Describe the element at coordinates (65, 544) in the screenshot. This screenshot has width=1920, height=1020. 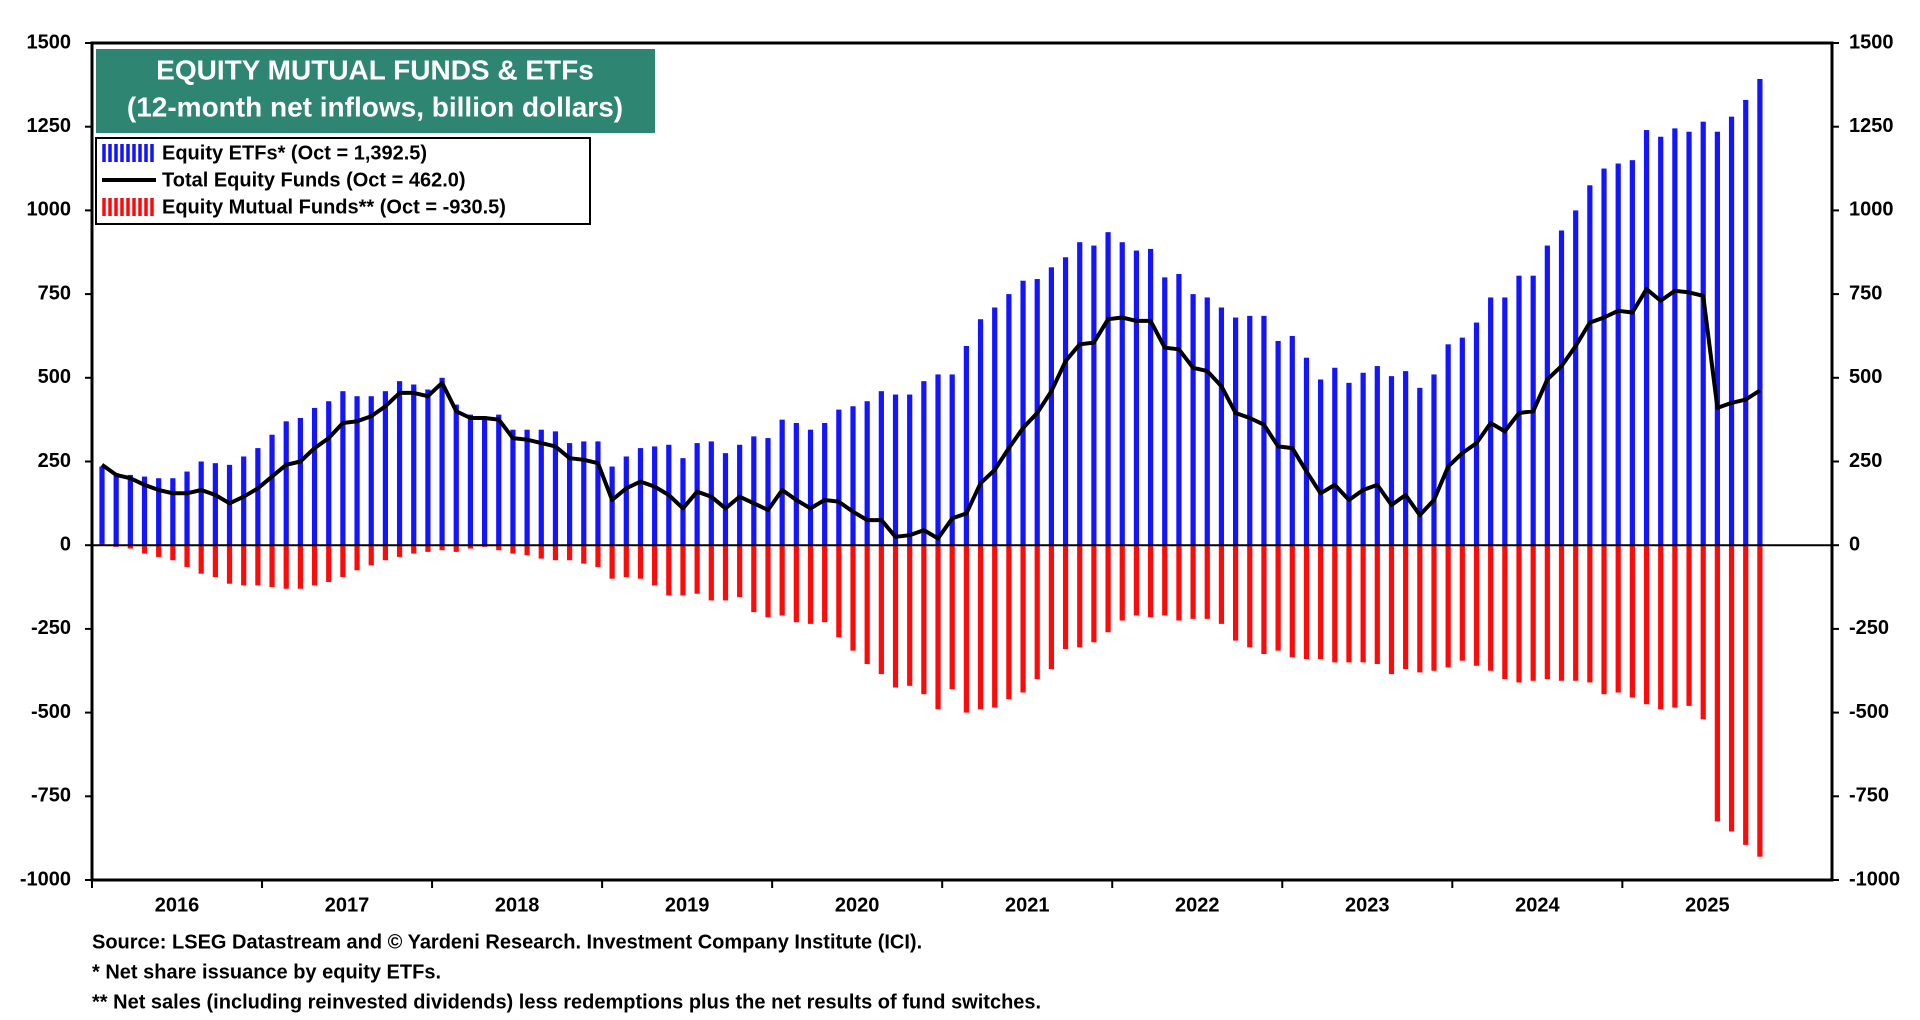
I see `y-tick-label: 0` at that location.